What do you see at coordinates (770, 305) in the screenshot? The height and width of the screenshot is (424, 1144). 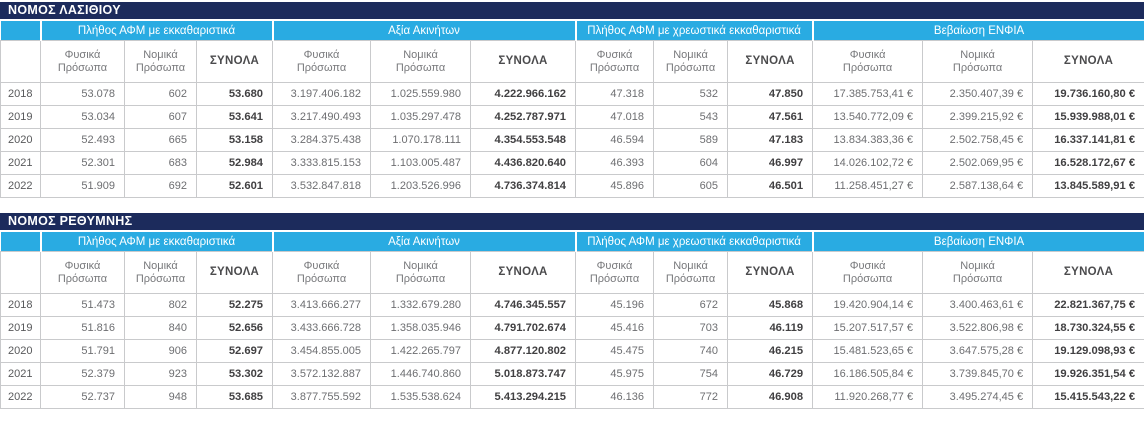 I see `total-cell: 45.868` at bounding box center [770, 305].